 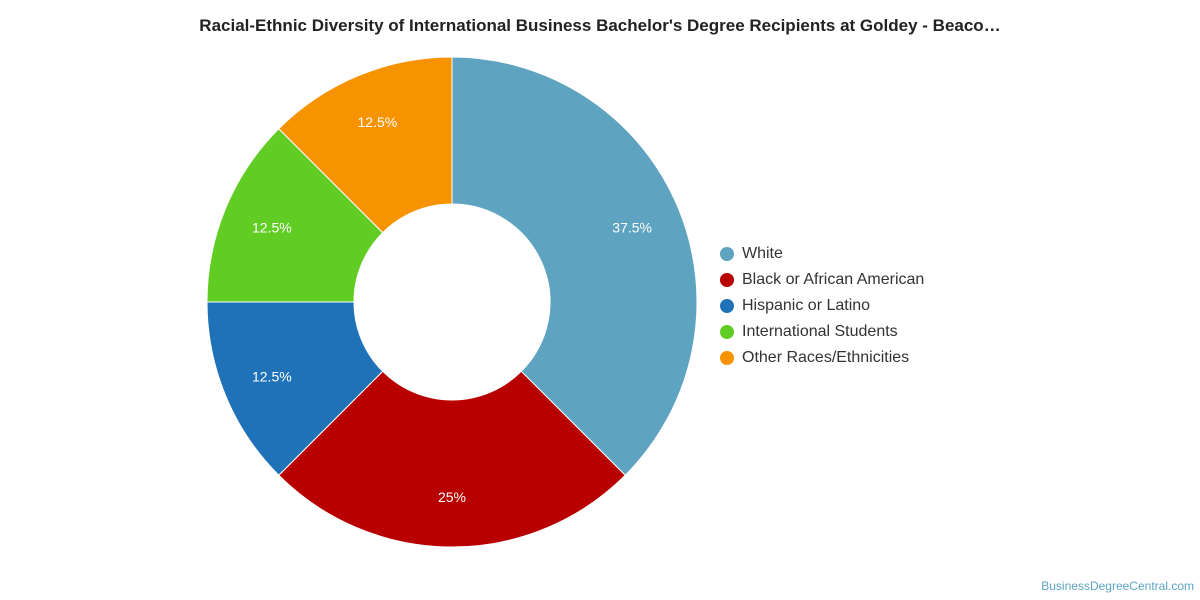 I want to click on legend-label: Hispanic or Latino, so click(x=806, y=305).